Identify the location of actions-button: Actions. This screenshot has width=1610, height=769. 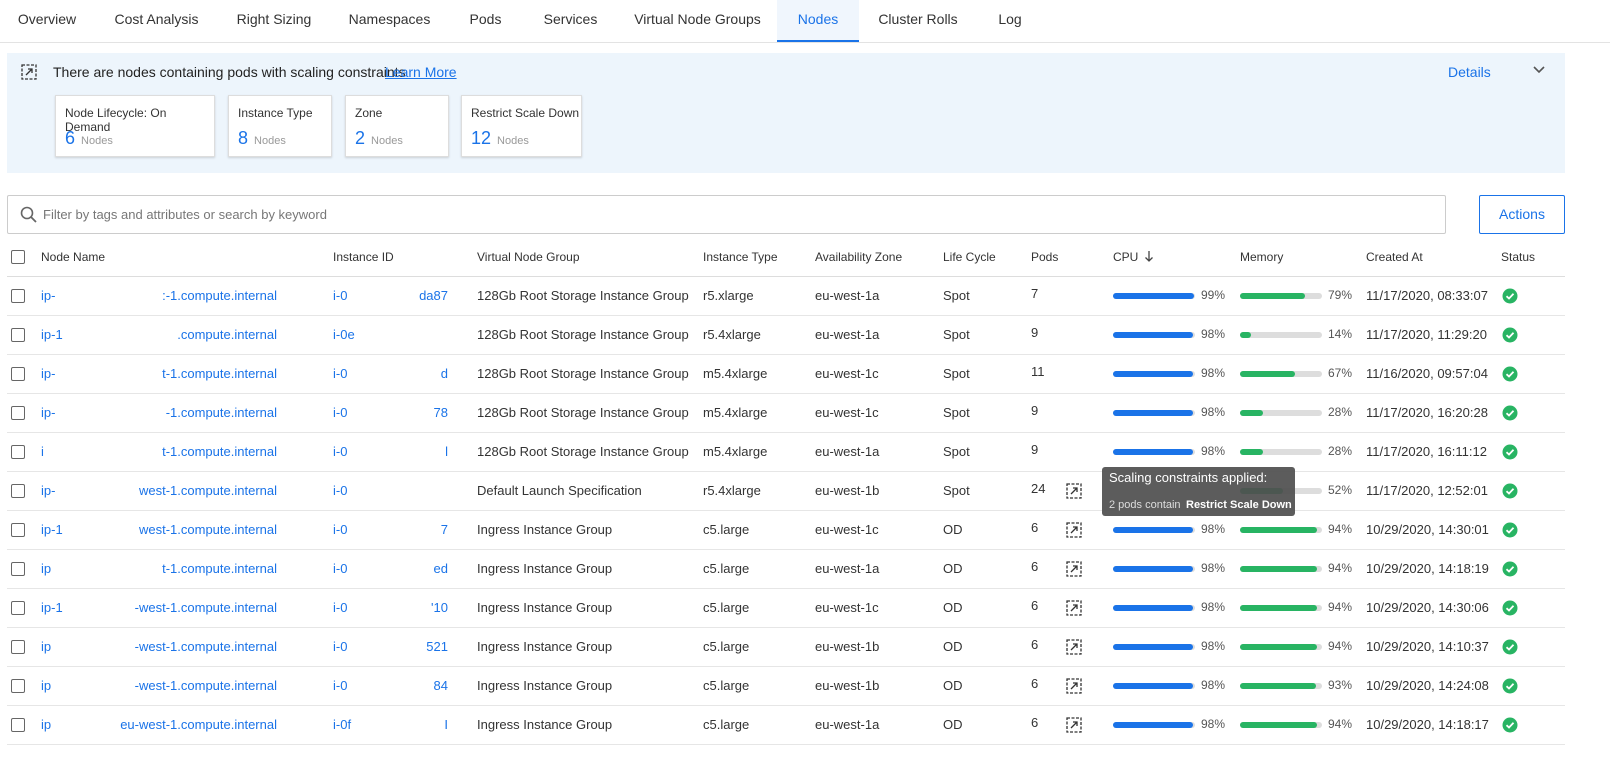
(1522, 214).